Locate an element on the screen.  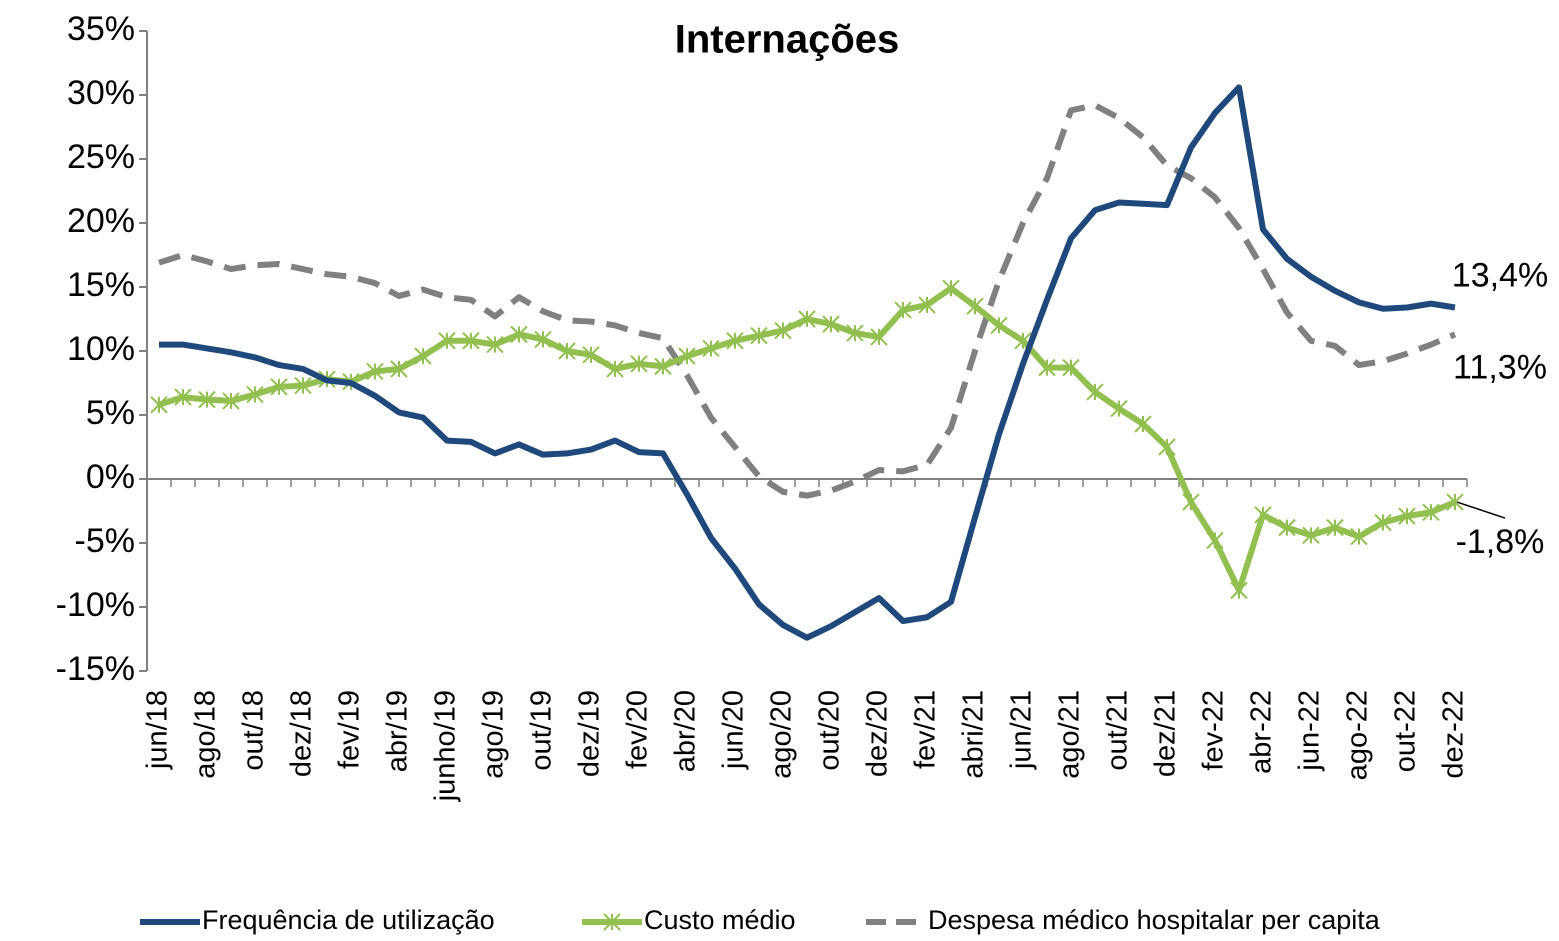
y-tick-label: 15% is located at coordinates (101, 285).